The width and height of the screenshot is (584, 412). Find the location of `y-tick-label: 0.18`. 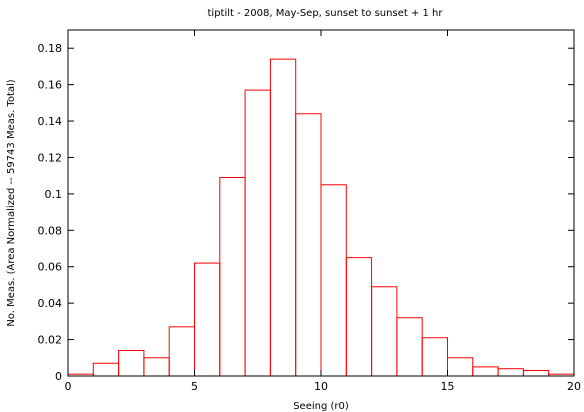

y-tick-label: 0.18 is located at coordinates (50, 48).